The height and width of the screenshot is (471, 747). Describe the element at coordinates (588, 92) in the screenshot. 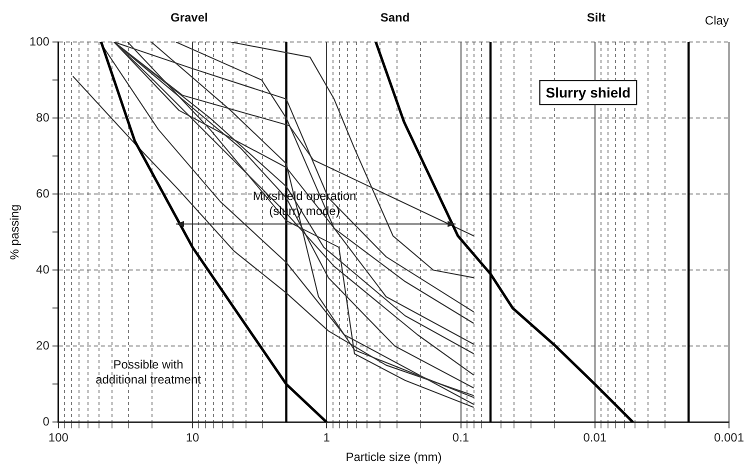

I see `text: Slurry shield` at that location.